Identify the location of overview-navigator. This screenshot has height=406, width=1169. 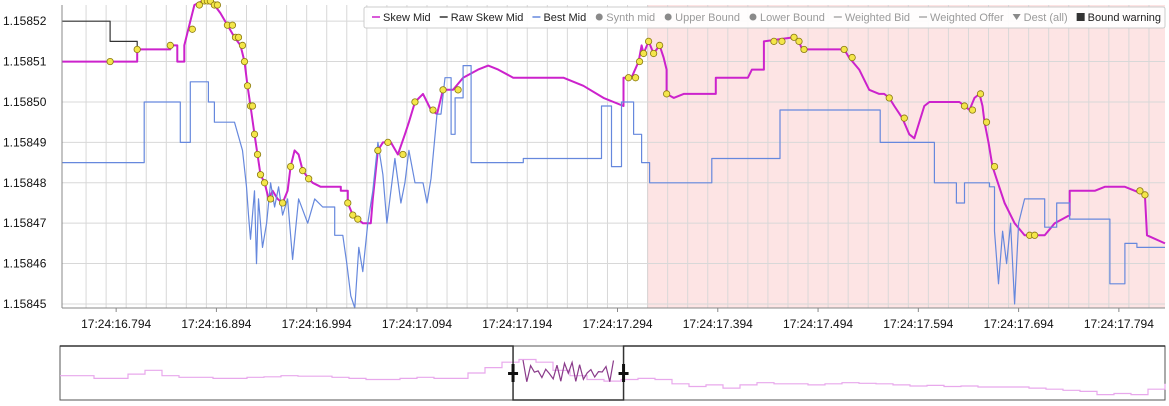
(612, 373).